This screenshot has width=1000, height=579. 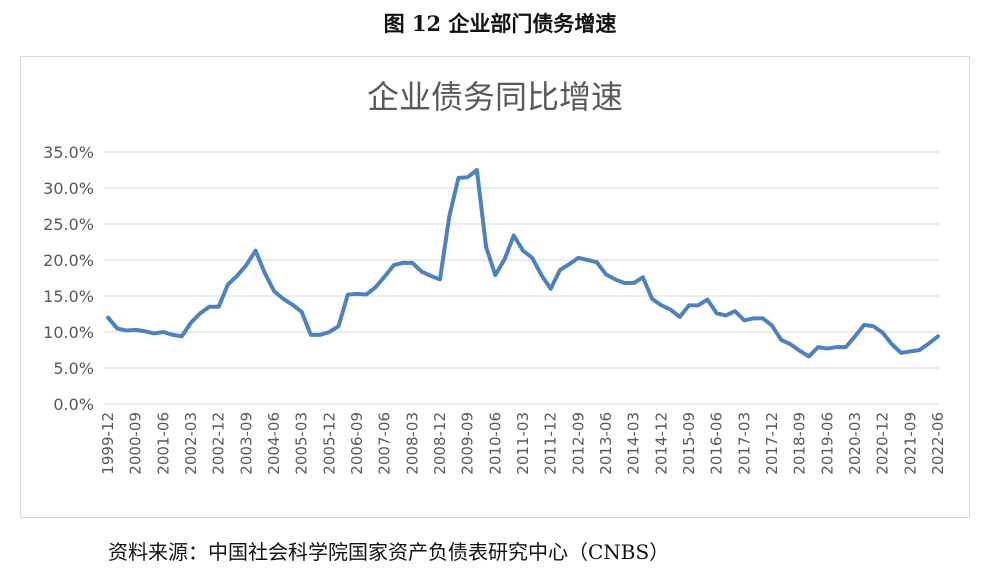 What do you see at coordinates (329, 443) in the screenshot?
I see `x-tick-label: 2005-12` at bounding box center [329, 443].